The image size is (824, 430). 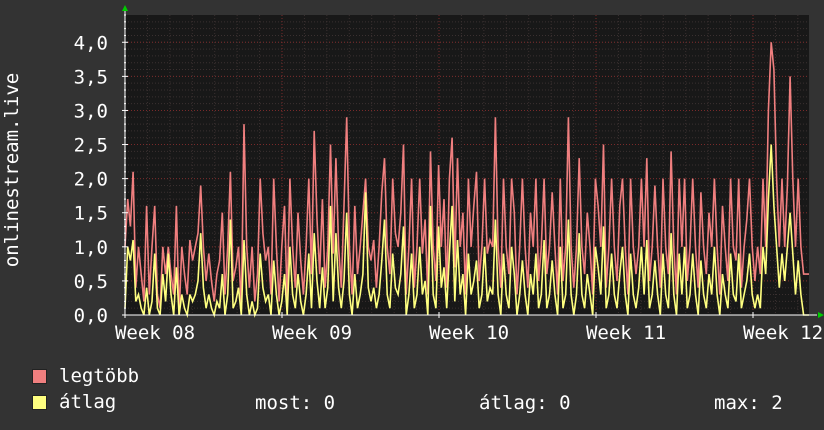 I want to click on legend-item-legtobb: legtöbb, so click(x=85, y=376).